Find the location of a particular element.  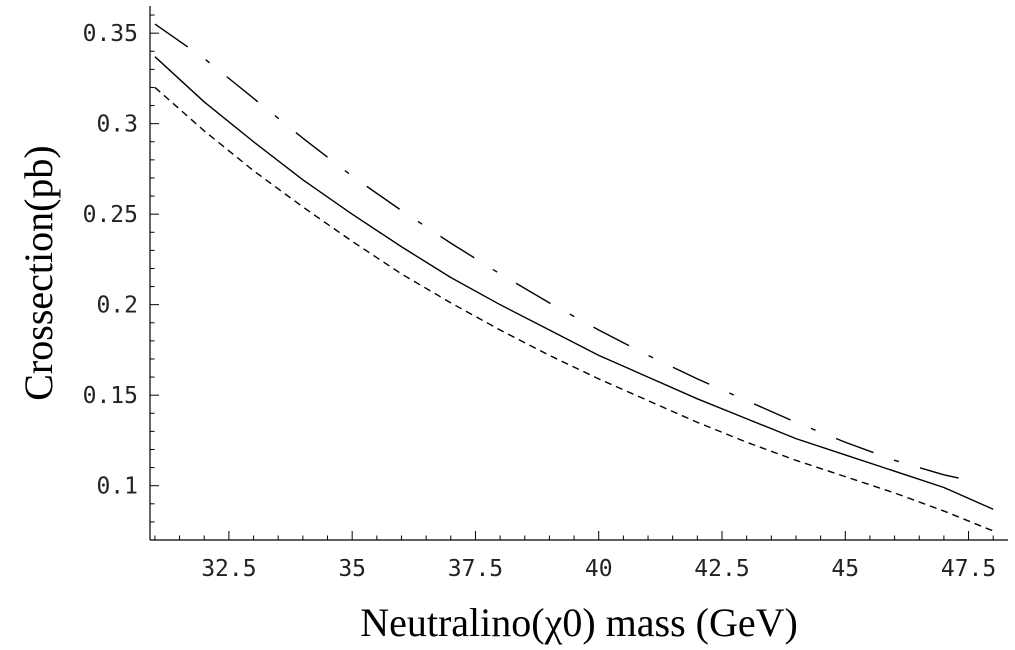

y-tick-label: 0.1 is located at coordinates (117, 487).